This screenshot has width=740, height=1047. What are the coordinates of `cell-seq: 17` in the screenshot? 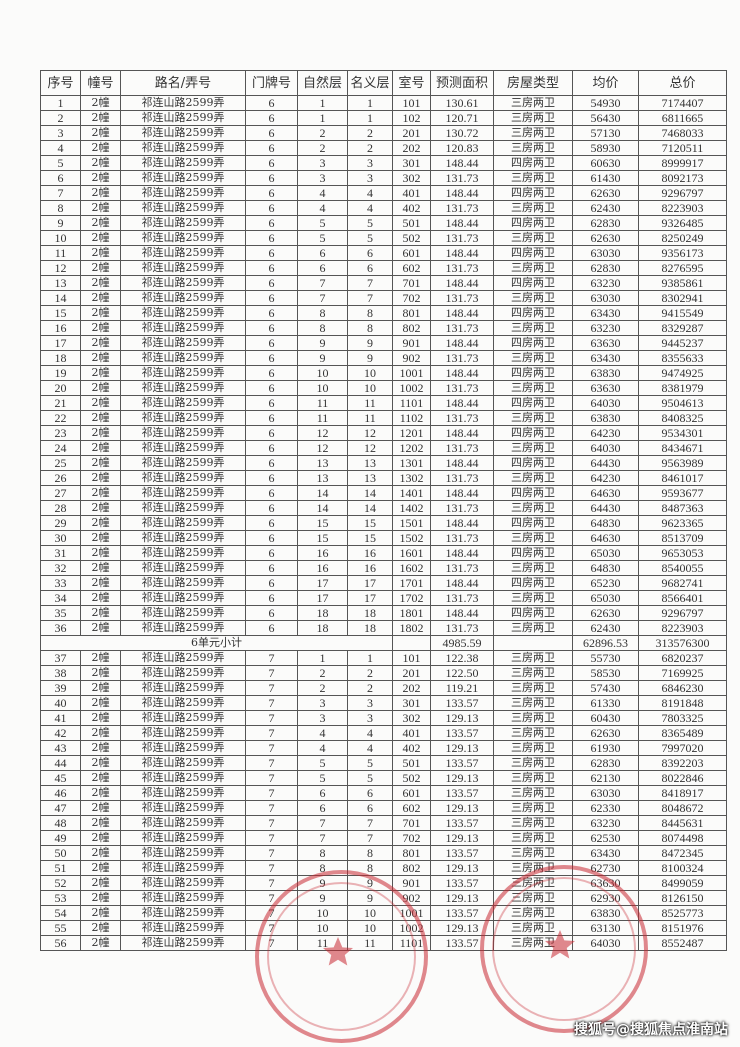 It's located at (60, 343).